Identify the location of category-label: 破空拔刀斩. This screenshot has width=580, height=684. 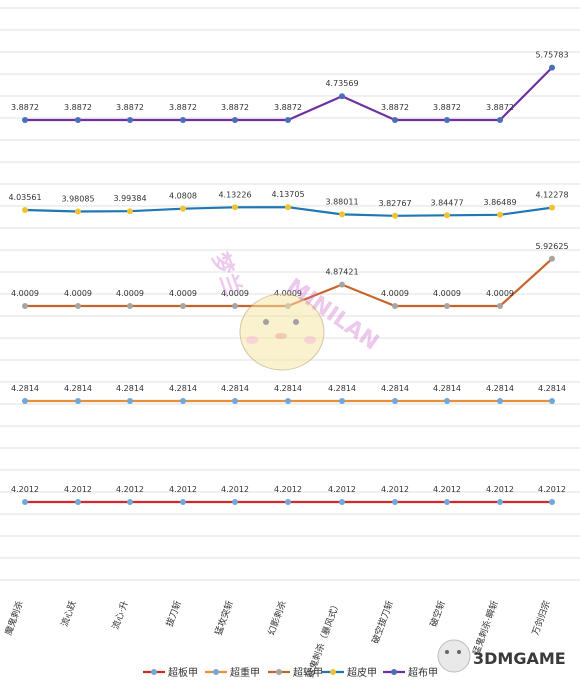
(382, 622).